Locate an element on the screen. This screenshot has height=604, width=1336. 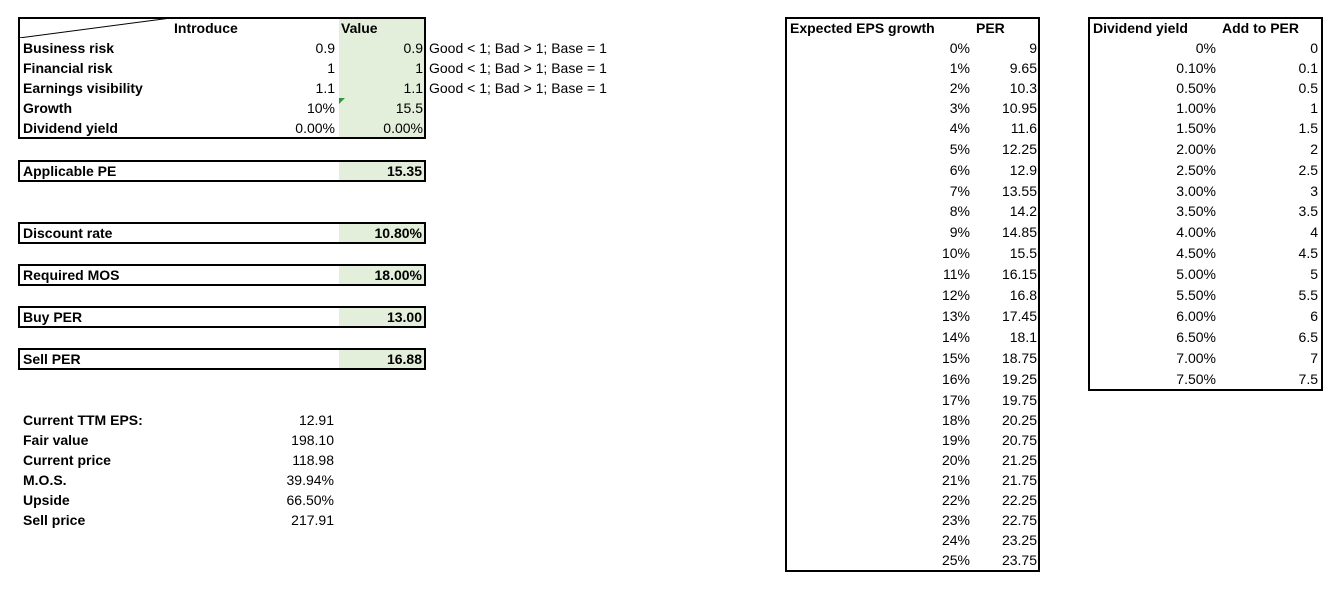
eps-row-per: 12.25 is located at coordinates (1019, 149).